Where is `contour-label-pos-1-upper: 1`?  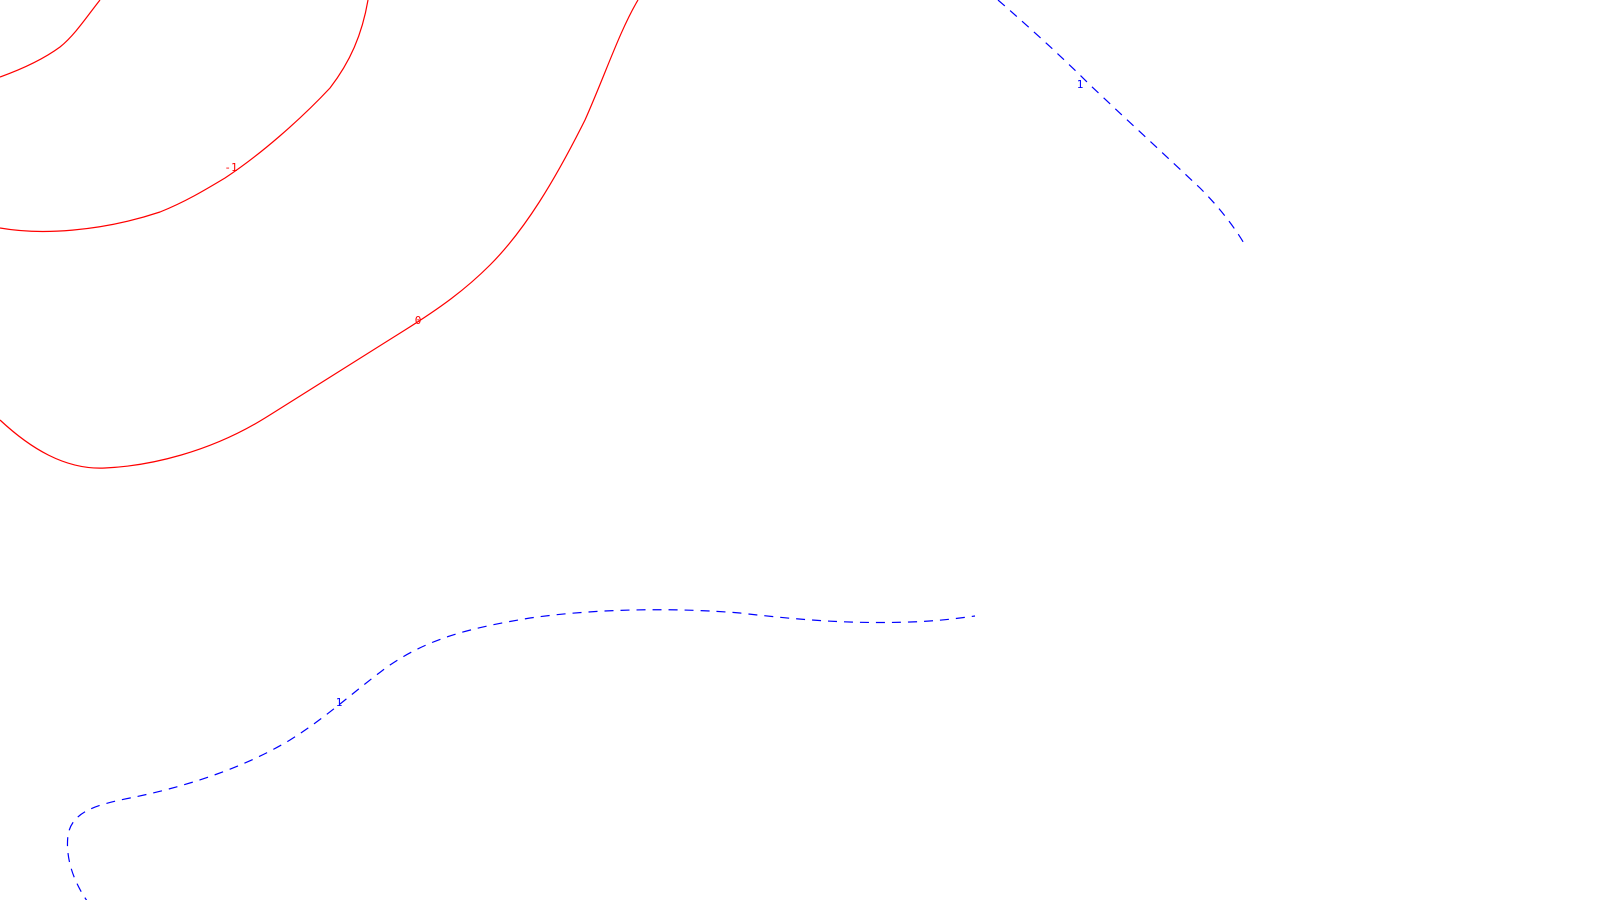 contour-label-pos-1-upper: 1 is located at coordinates (1080, 84).